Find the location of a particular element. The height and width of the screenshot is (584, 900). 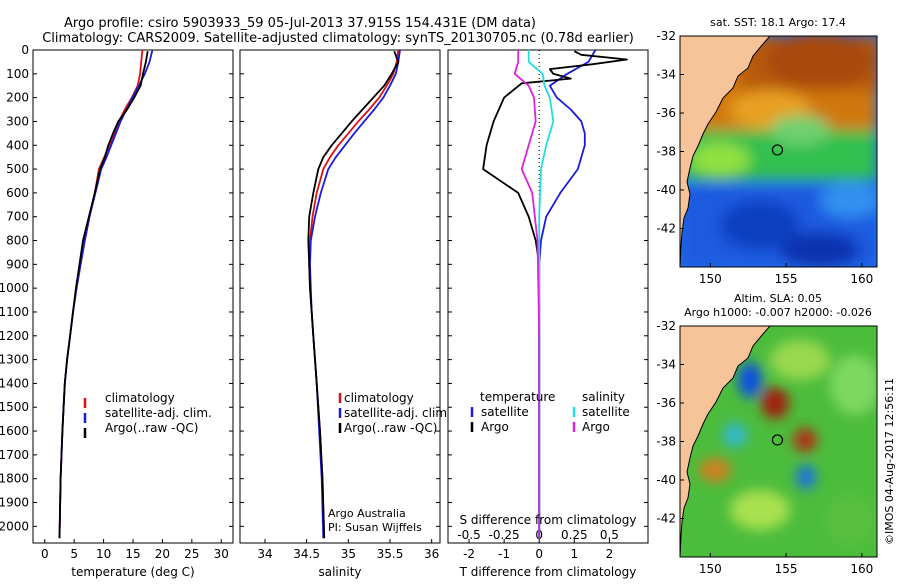

x-tick-label: 5 is located at coordinates (74, 554).